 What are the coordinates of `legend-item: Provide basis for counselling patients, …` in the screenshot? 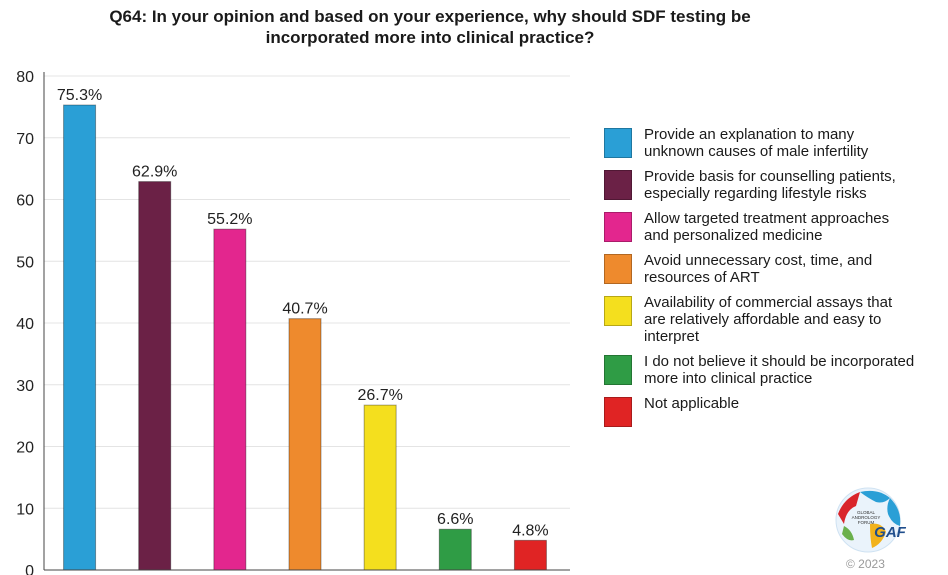 It's located at (776, 185).